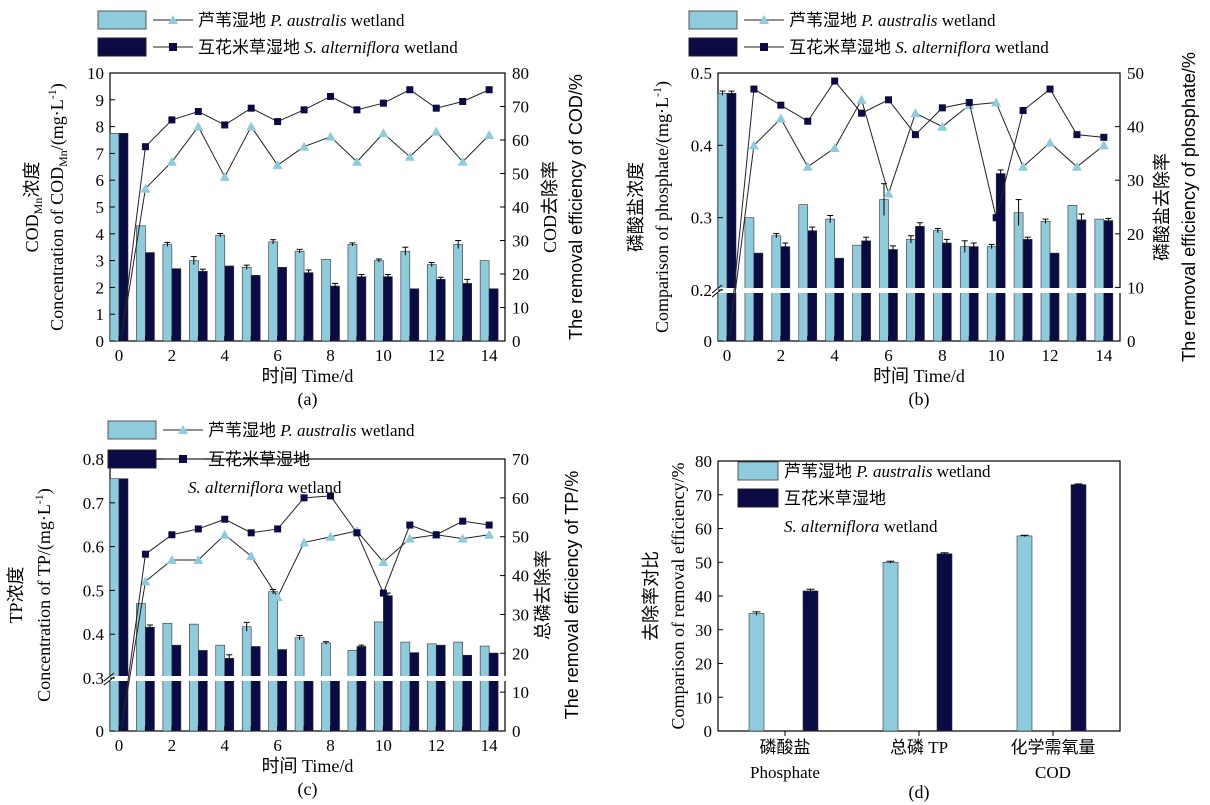  What do you see at coordinates (383, 745) in the screenshot?
I see `c-xtick-label-5: 10` at bounding box center [383, 745].